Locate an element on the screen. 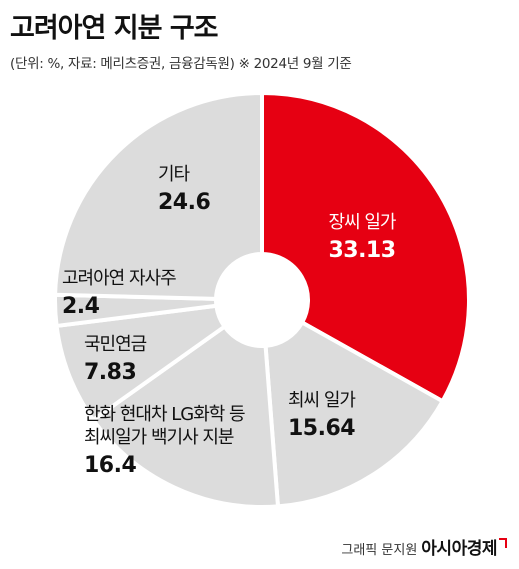  credit: 그래픽 문지원 아시아경제 is located at coordinates (424, 546).